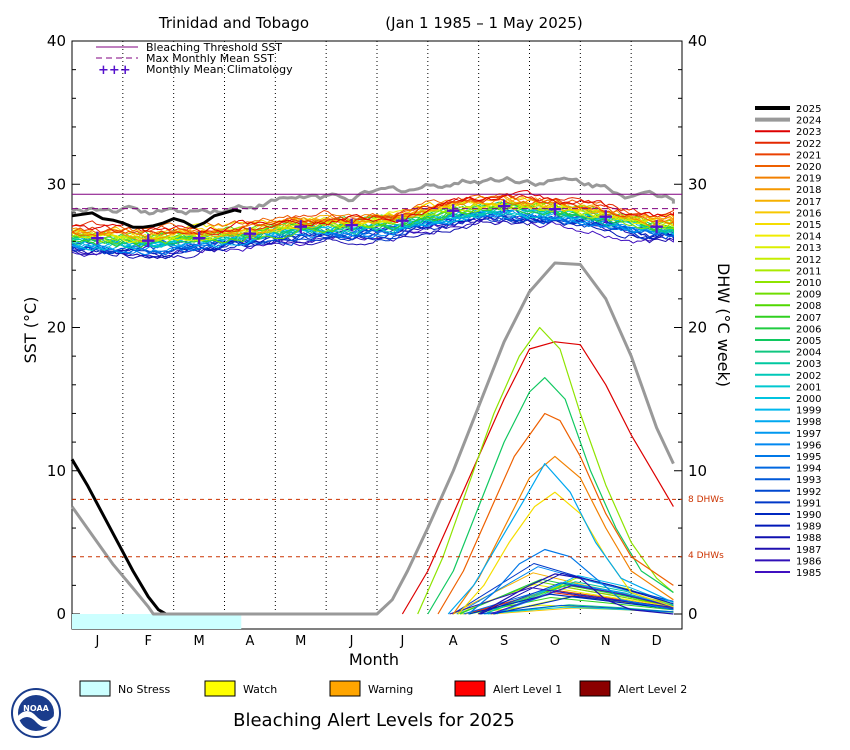  Describe the element at coordinates (555, 641) in the screenshot. I see `x-tick-label: O` at that location.